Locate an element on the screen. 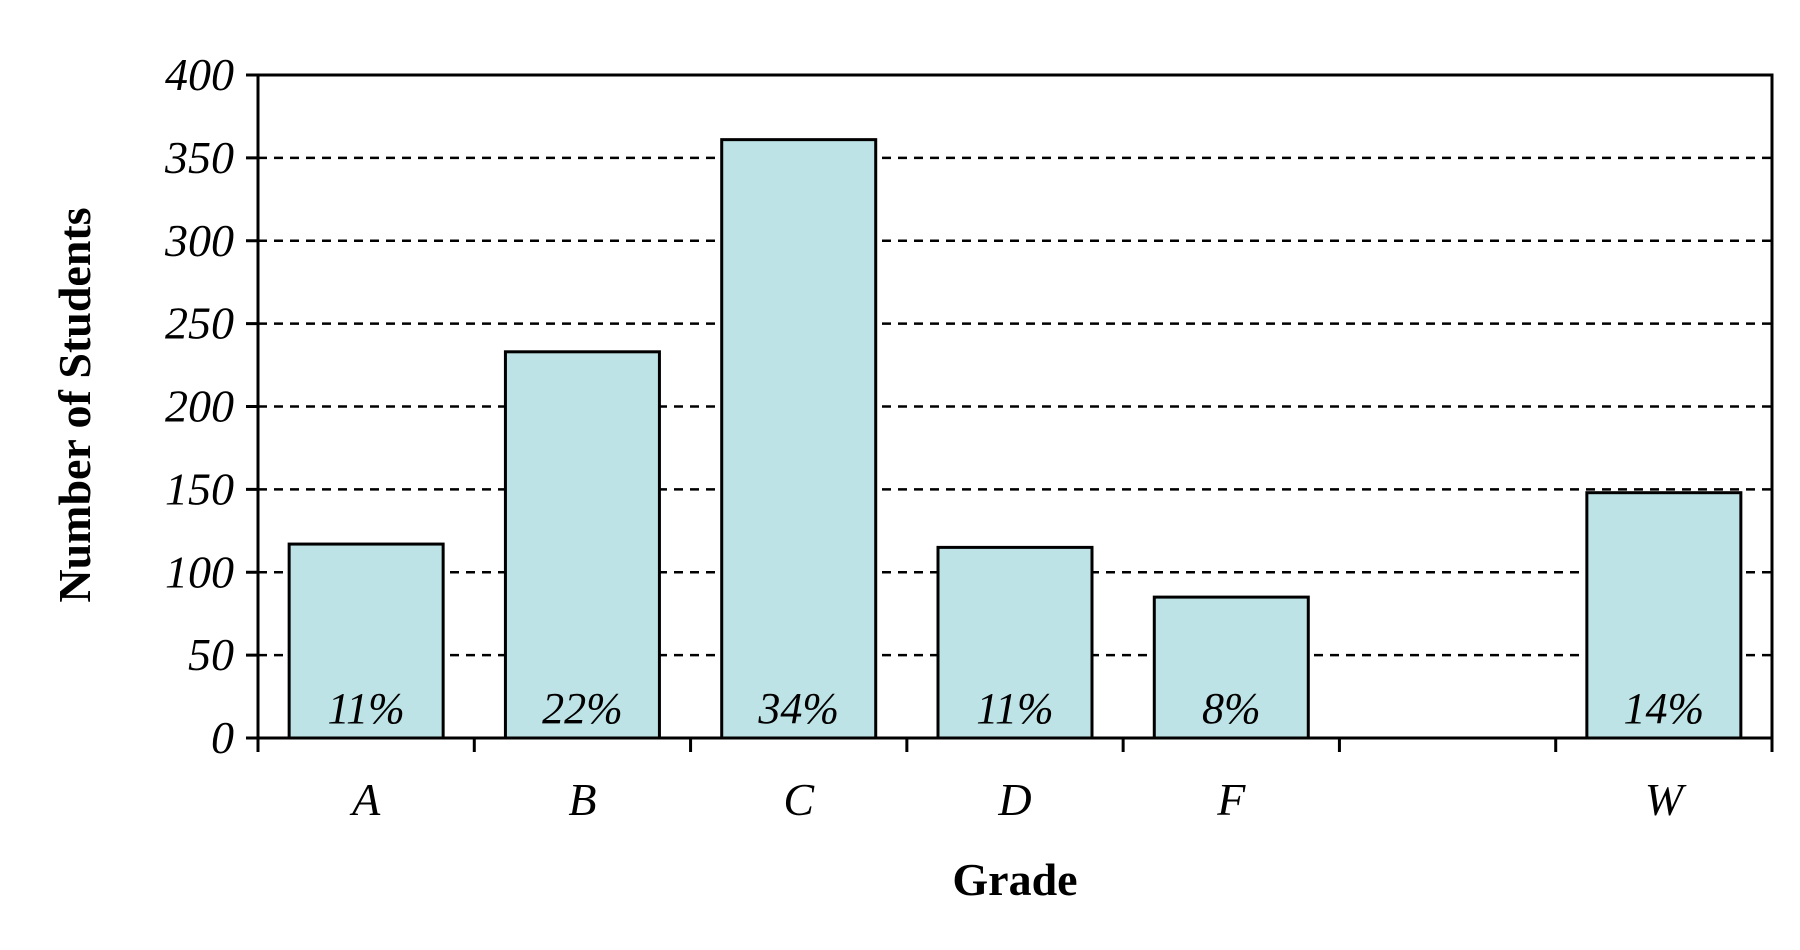  x-axis-title: Grade is located at coordinates (1014, 879).